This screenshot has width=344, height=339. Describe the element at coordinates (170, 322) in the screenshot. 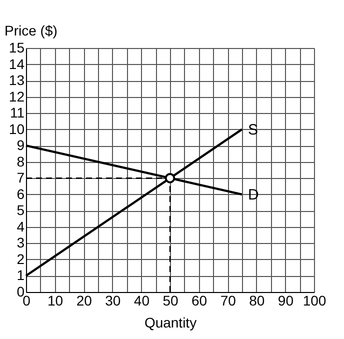

I see `x-axis-title: Quantity` at that location.